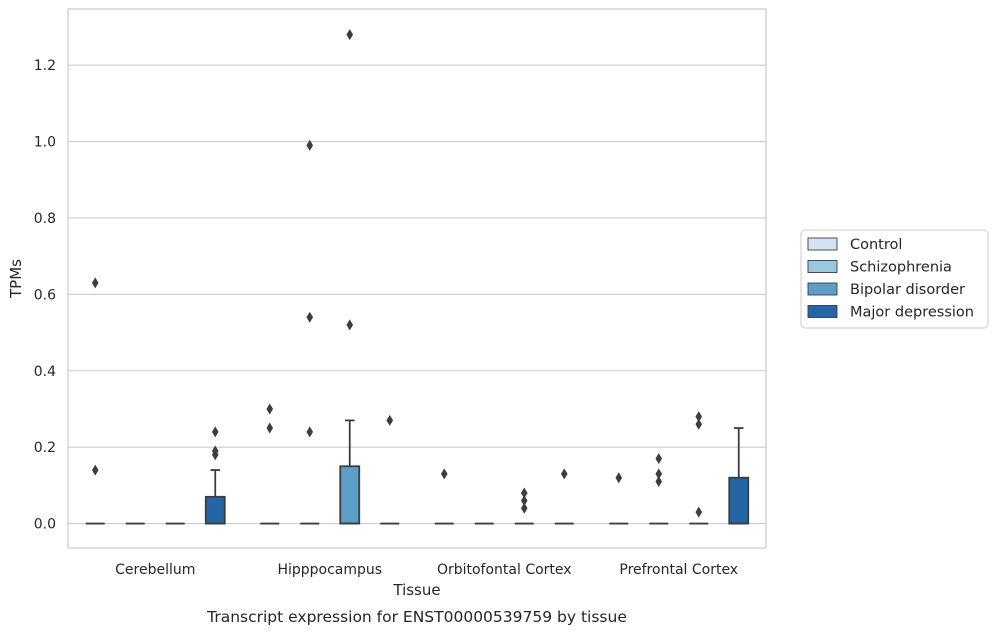 The height and width of the screenshot is (634, 997). I want to click on x-axis-label: Tissue, so click(416, 590).